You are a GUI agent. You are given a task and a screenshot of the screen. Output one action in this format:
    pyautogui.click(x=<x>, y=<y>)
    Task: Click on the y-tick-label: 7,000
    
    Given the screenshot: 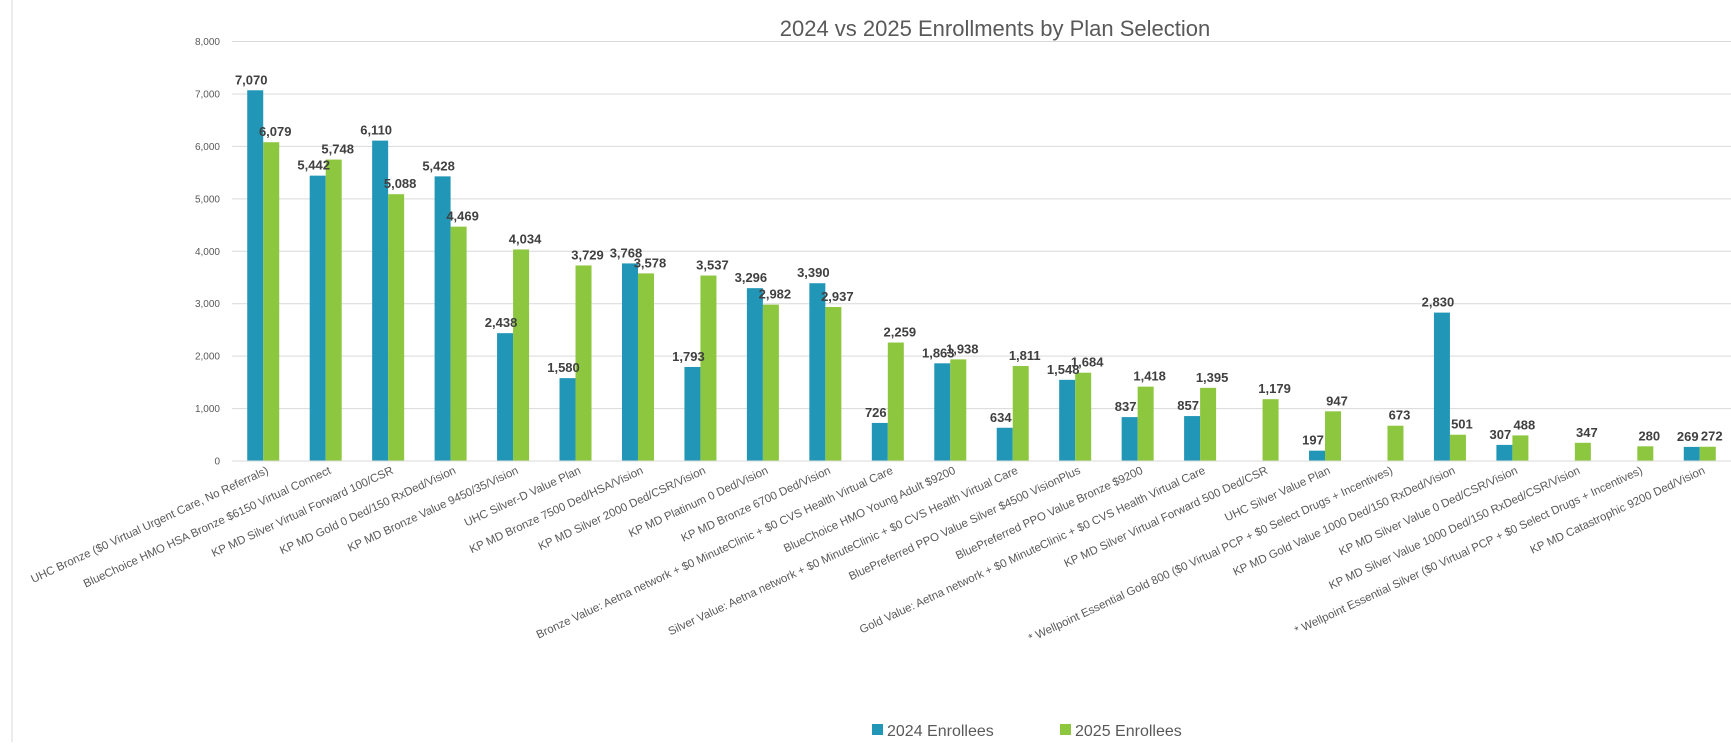 What is the action you would take?
    pyautogui.click(x=207, y=94)
    